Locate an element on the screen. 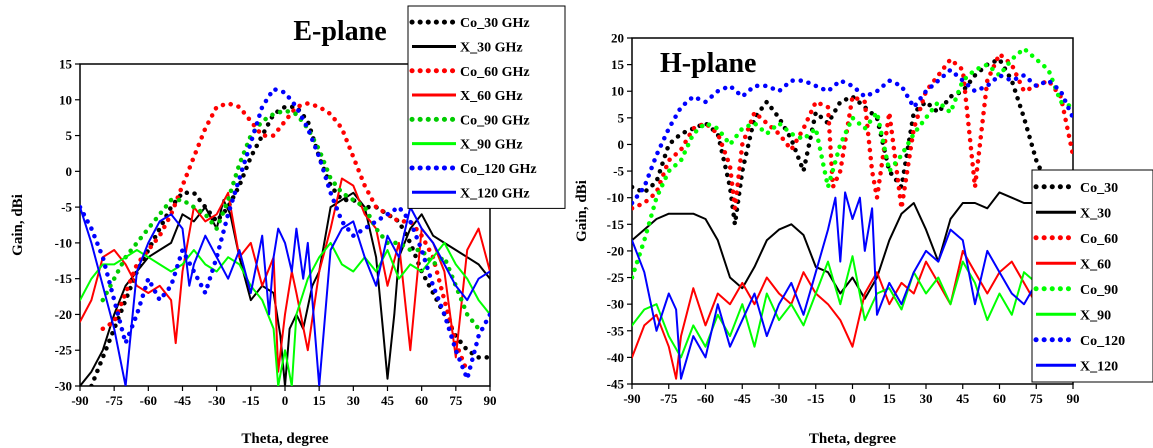 The image size is (1153, 448). legend-entry: X_60 GHz is located at coordinates (491, 96).